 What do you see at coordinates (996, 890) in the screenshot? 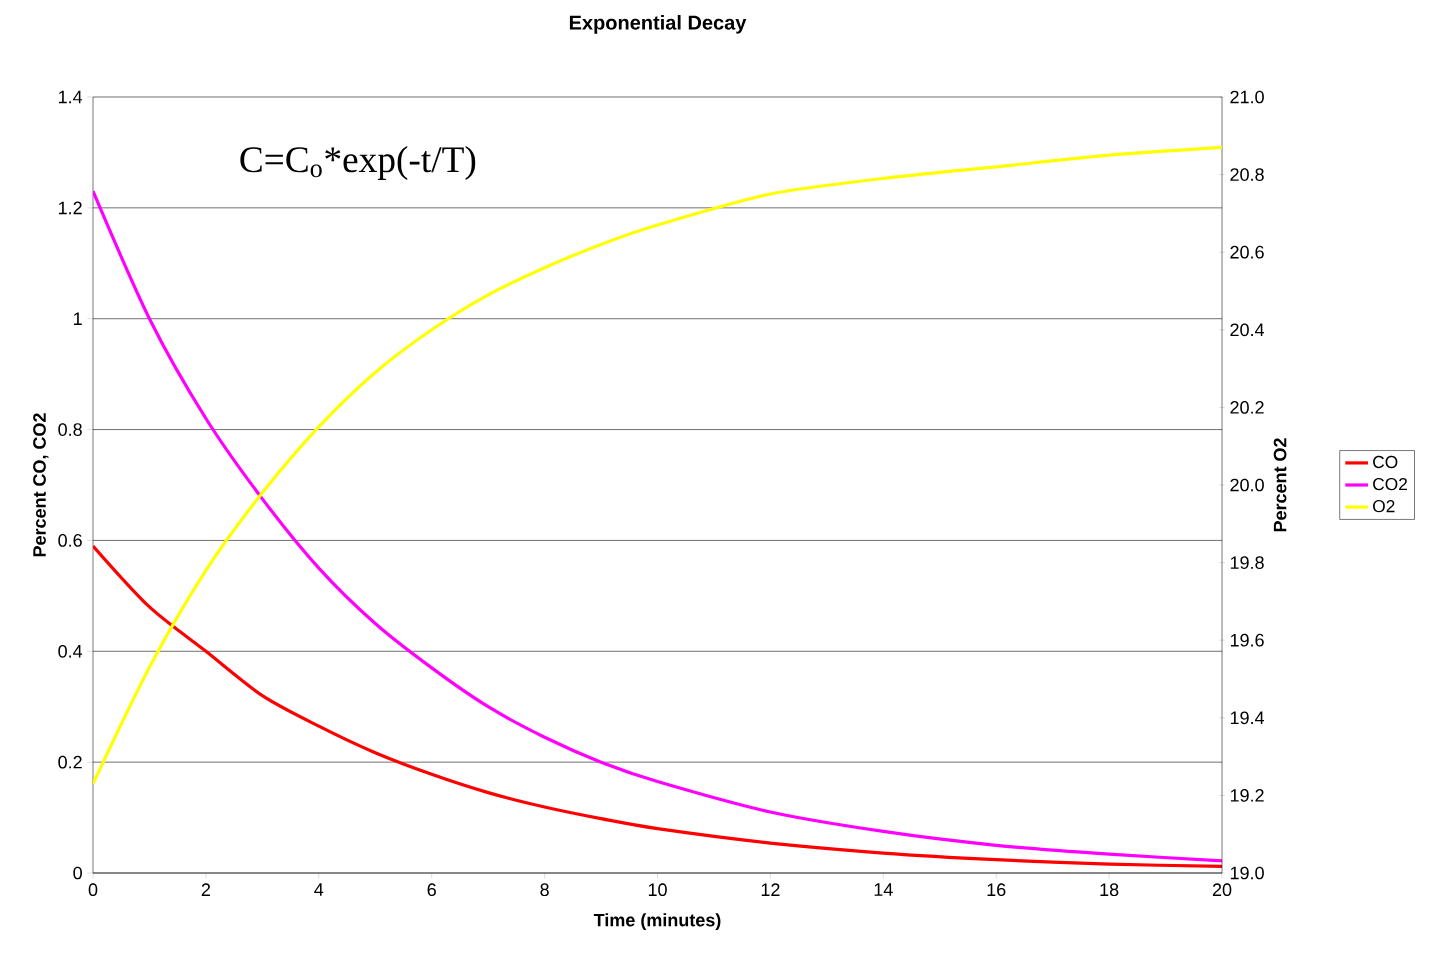
I see `x-tick-label: 16` at bounding box center [996, 890].